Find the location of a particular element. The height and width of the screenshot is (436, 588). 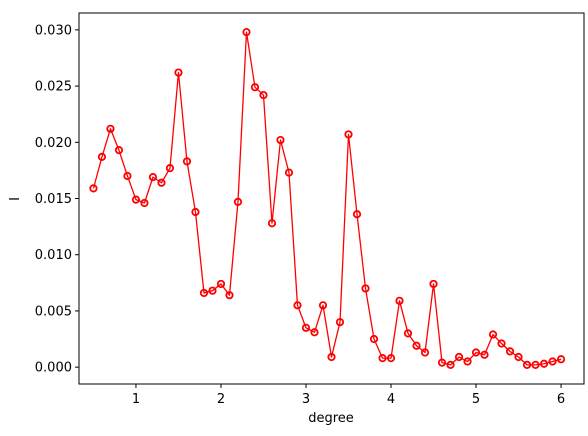

x-tick-label: 2 is located at coordinates (221, 399).